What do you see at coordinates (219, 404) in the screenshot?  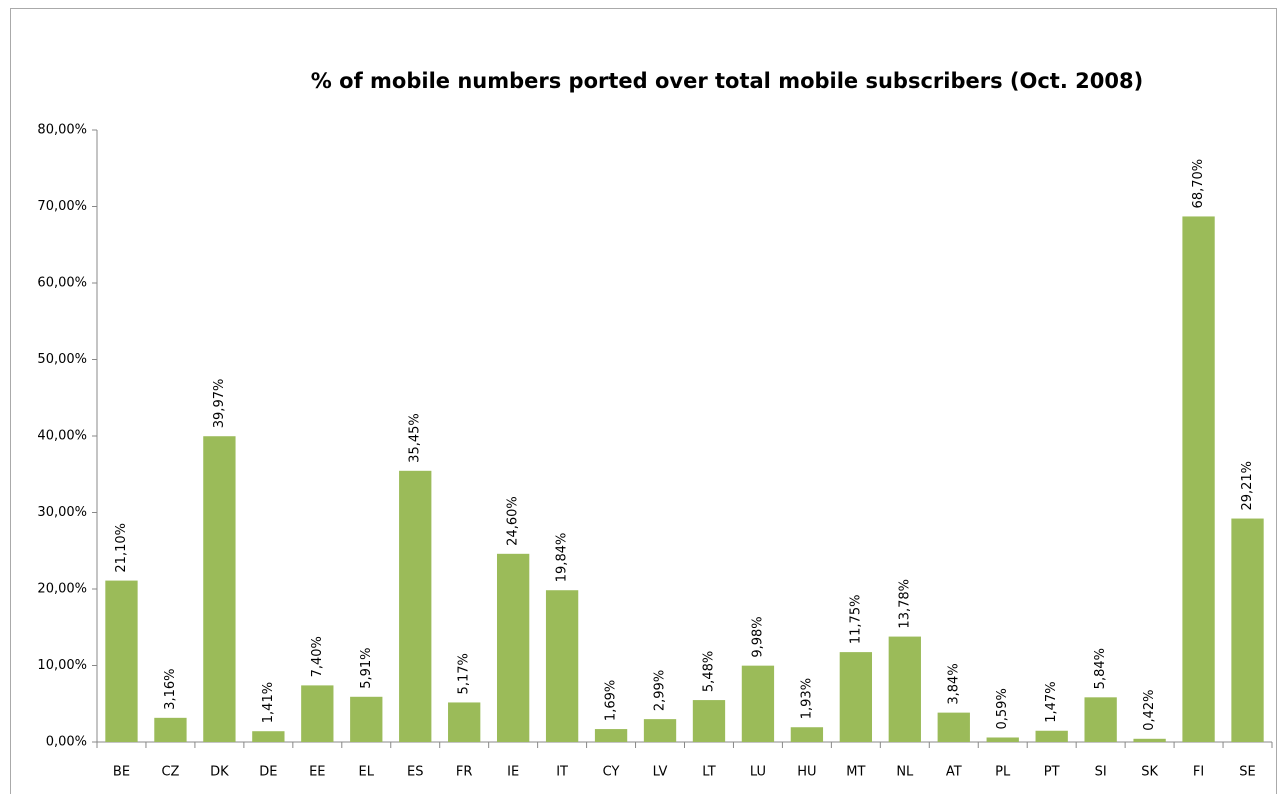 I see `data-label: 39,97%` at bounding box center [219, 404].